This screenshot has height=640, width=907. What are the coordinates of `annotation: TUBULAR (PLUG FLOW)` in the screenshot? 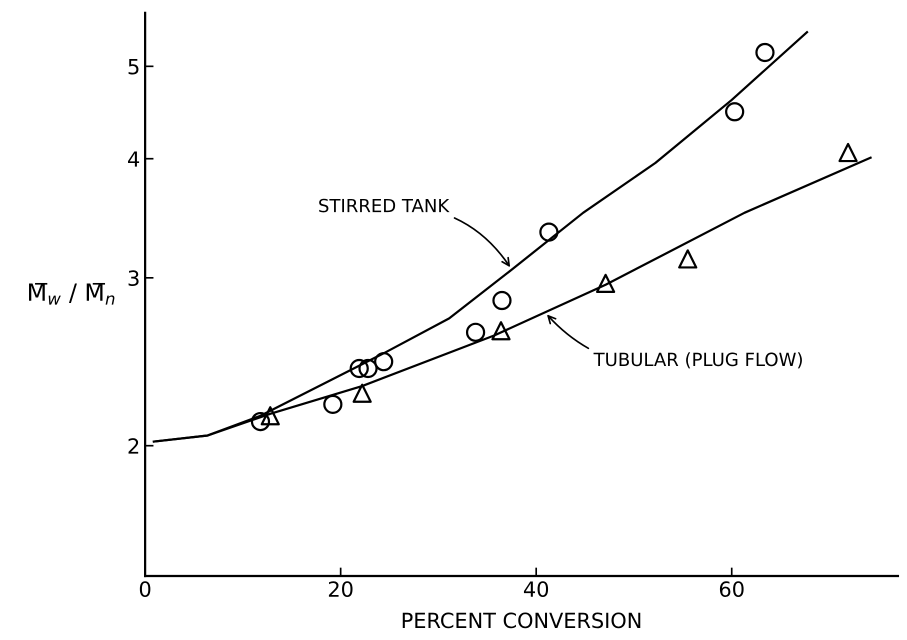 It's located at (698, 360).